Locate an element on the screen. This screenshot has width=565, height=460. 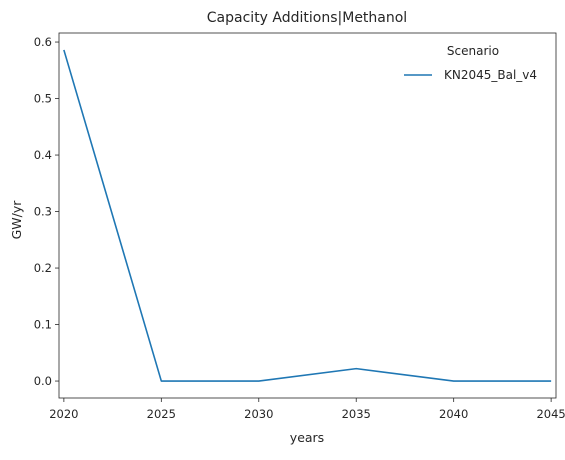
y-tick-label: 0.6 is located at coordinates (43, 42).